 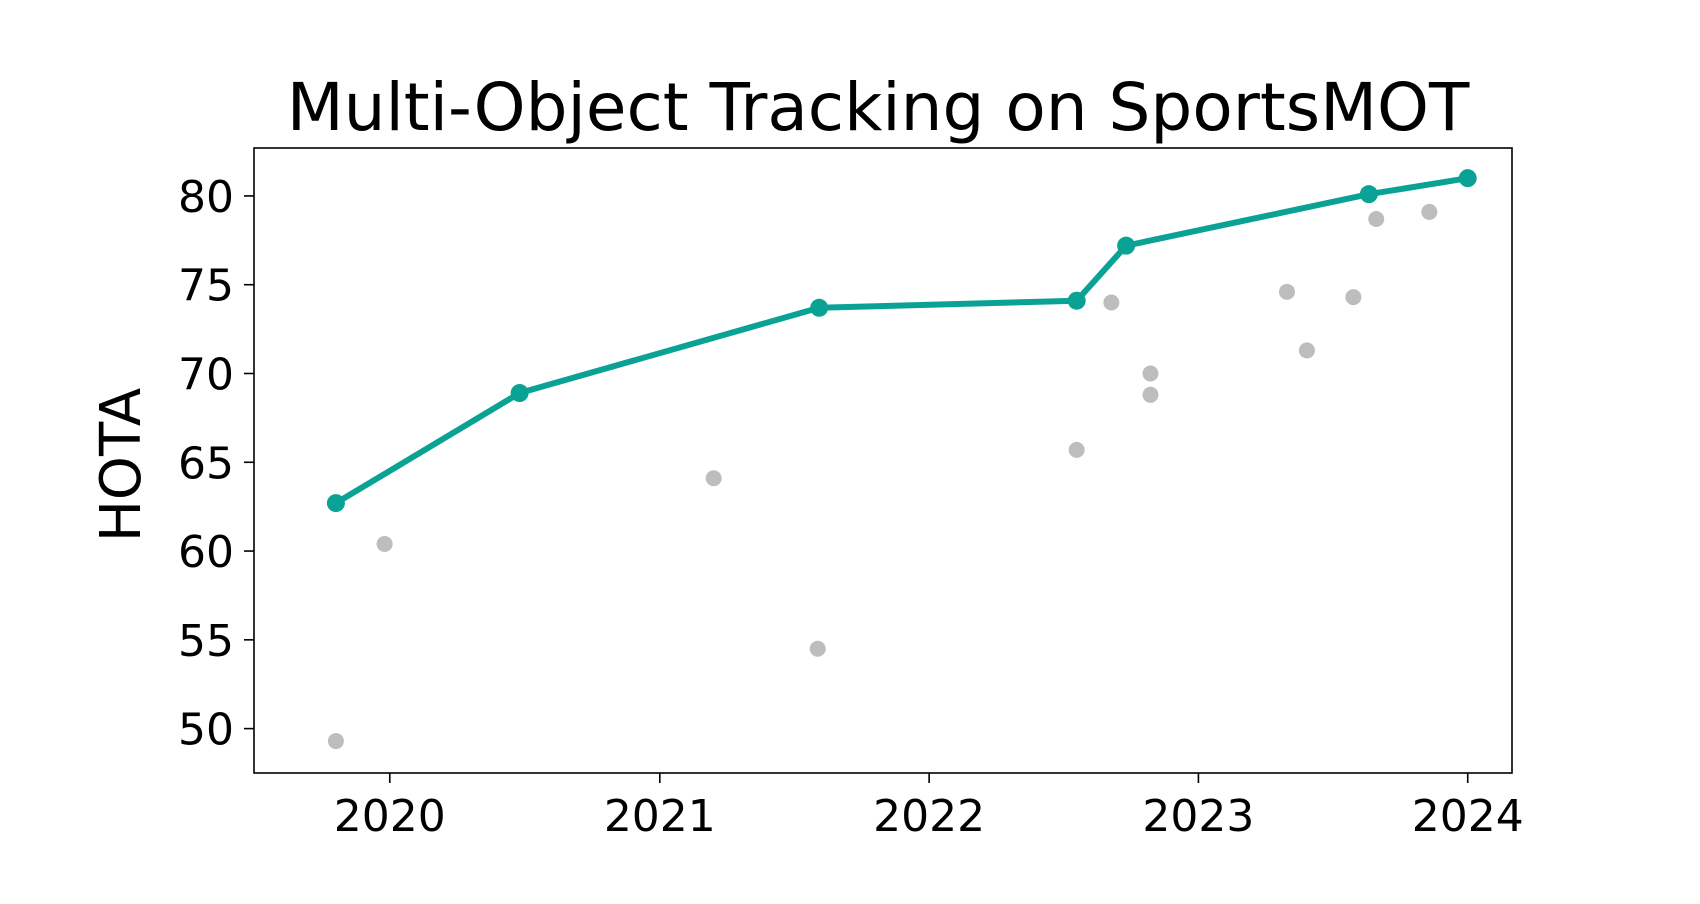 I want to click on x-tick-label: 2024, so click(x=1468, y=816).